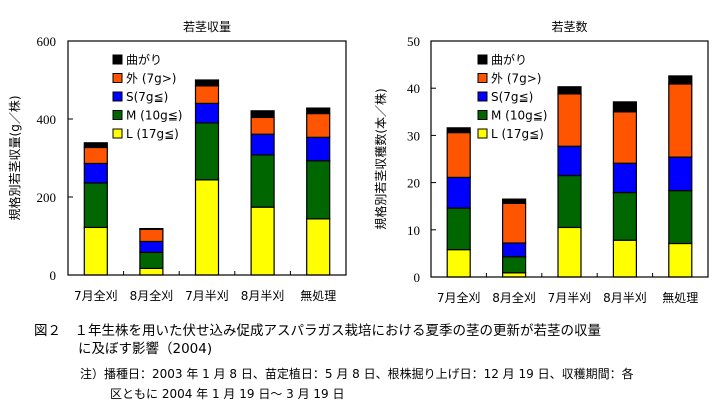 The width and height of the screenshot is (725, 418). What do you see at coordinates (380, 158) in the screenshot?
I see `y-axis-label: 規格別若茎収穫数(本／株)` at bounding box center [380, 158].